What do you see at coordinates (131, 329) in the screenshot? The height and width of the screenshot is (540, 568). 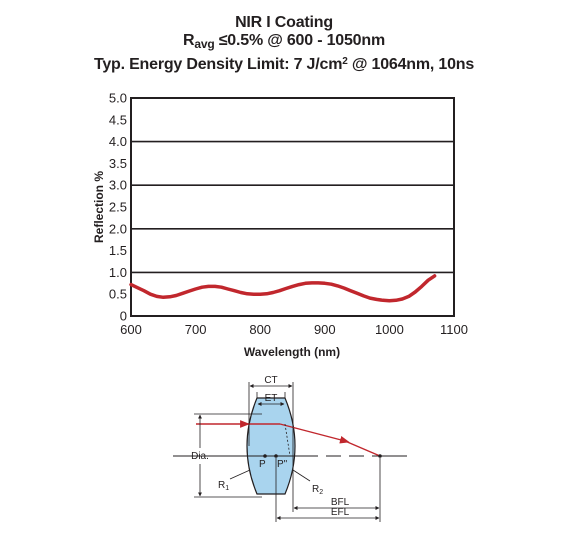 I see `x-tick-label: 600` at bounding box center [131, 329].